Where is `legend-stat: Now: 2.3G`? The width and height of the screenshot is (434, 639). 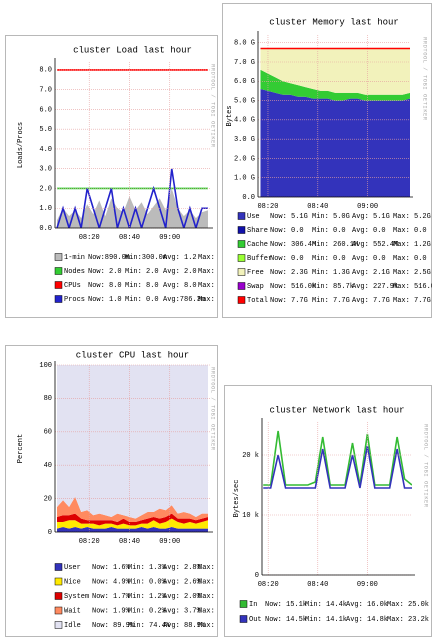
legend-stat: Now: 2.3G is located at coordinates (289, 273).